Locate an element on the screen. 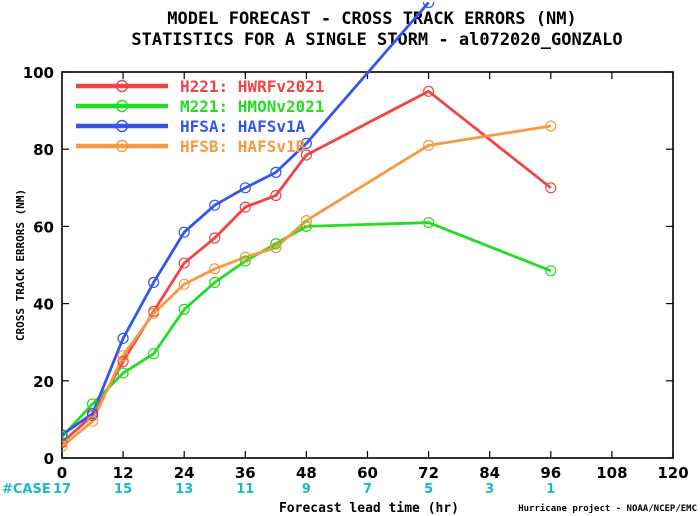 This screenshot has width=700, height=516. case-label: #CASE is located at coordinates (26, 489).